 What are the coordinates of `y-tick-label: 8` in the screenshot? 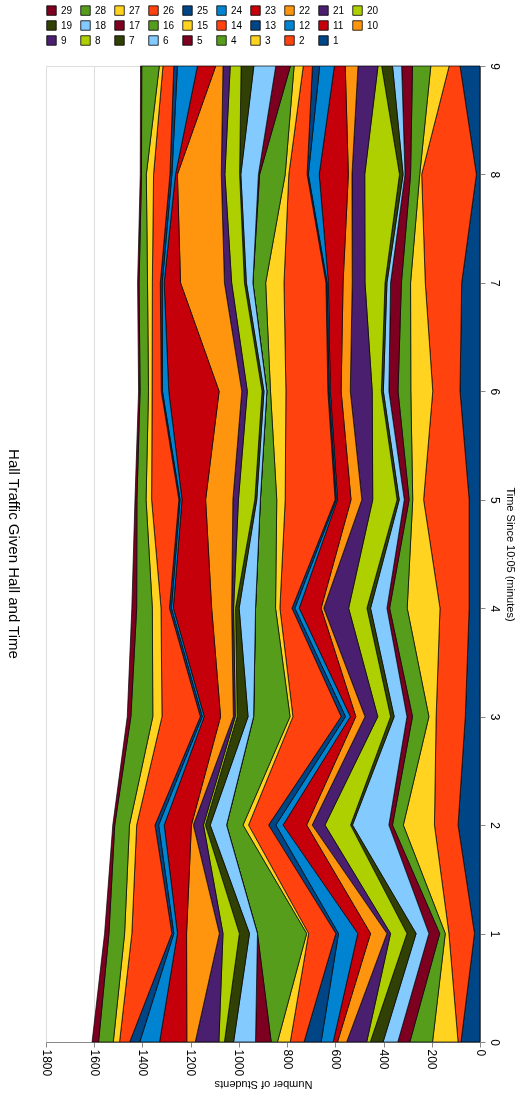 It's located at (494, 175).